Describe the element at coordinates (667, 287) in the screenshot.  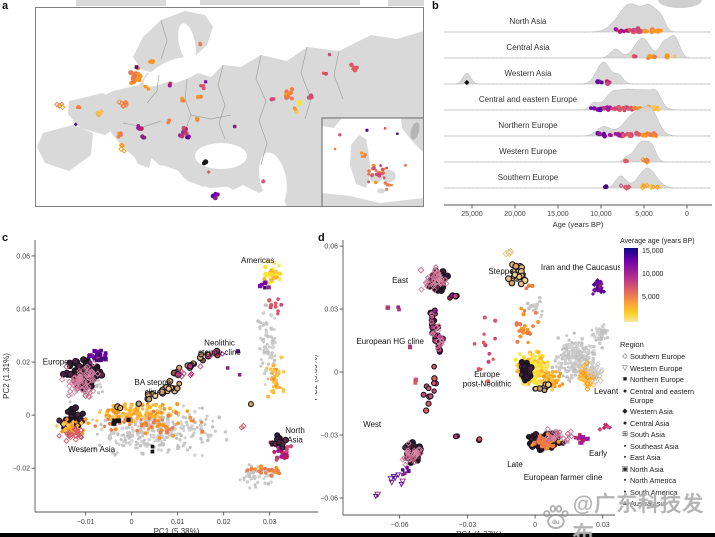
I see `age-colorbar: 15,000 10,000 5,000` at that location.